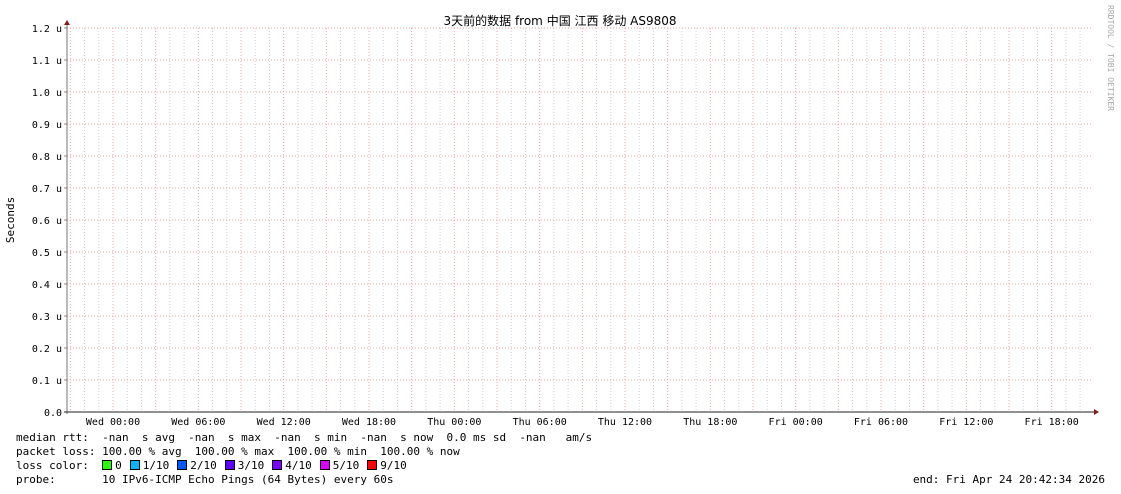 Image resolution: width=1121 pixels, height=494 pixels. I want to click on y-tick-label: 0.9 u, so click(47, 125).